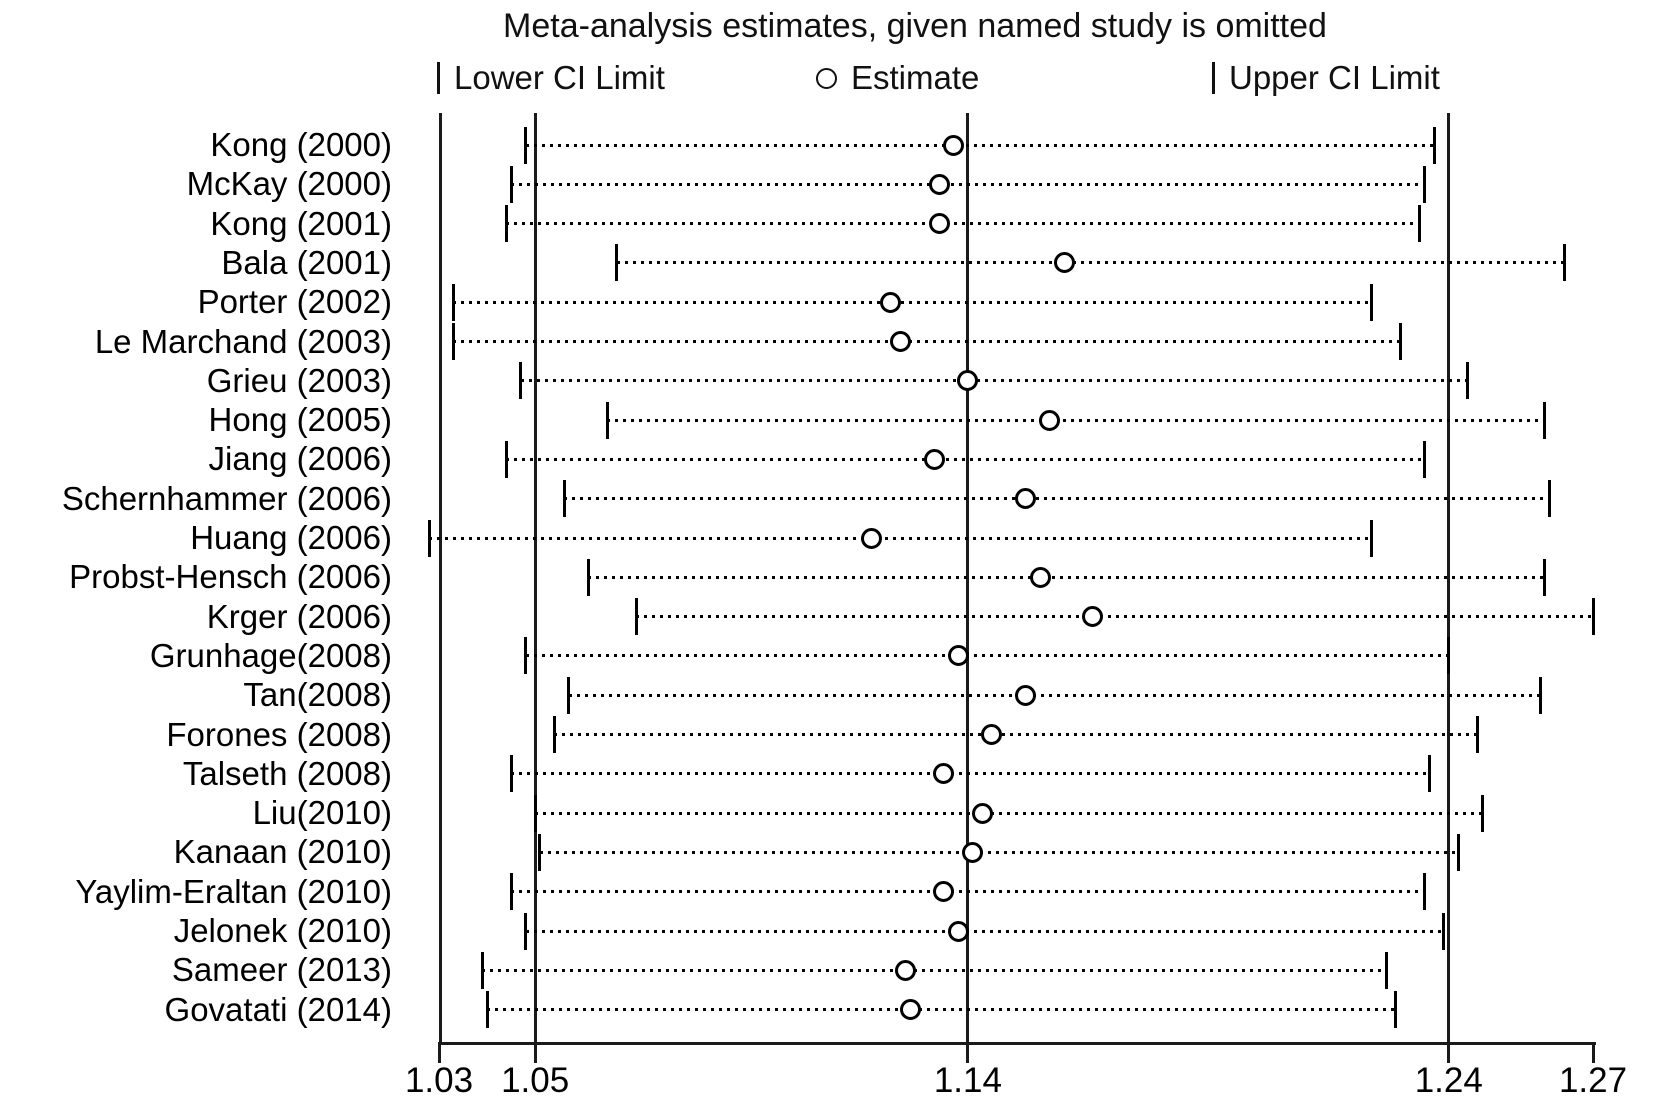  I want to click on x-axis-tick-label: 1.05, so click(535, 1080).